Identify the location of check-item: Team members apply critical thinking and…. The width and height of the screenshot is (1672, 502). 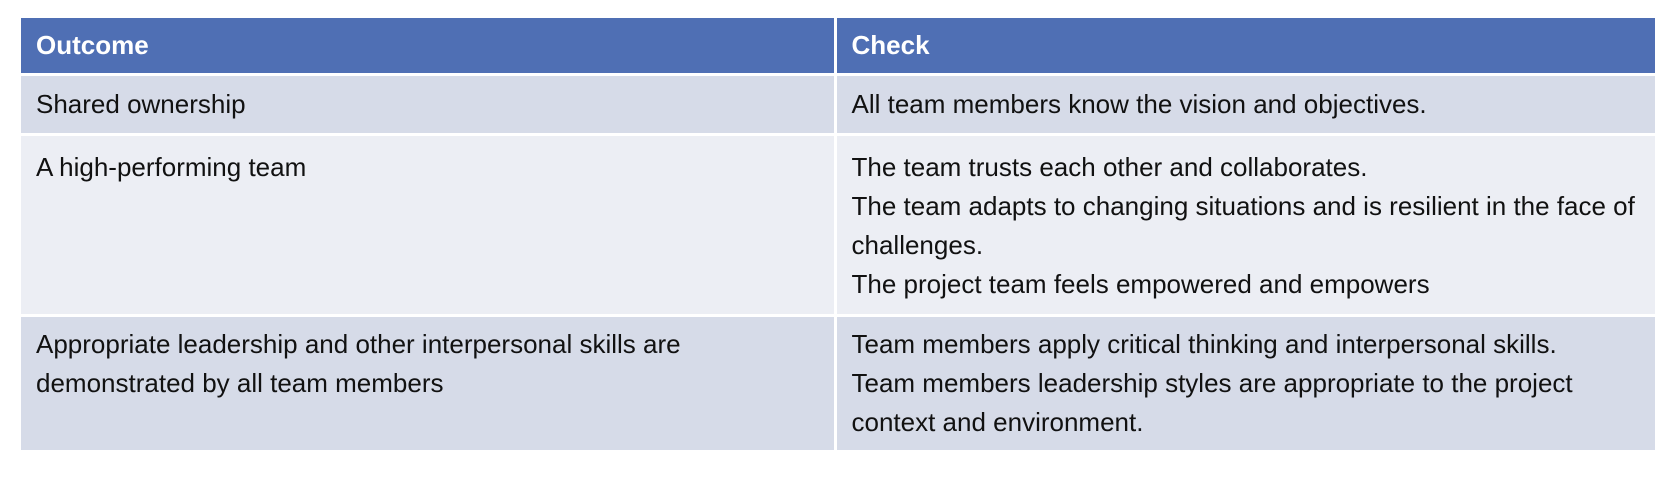
(1204, 344).